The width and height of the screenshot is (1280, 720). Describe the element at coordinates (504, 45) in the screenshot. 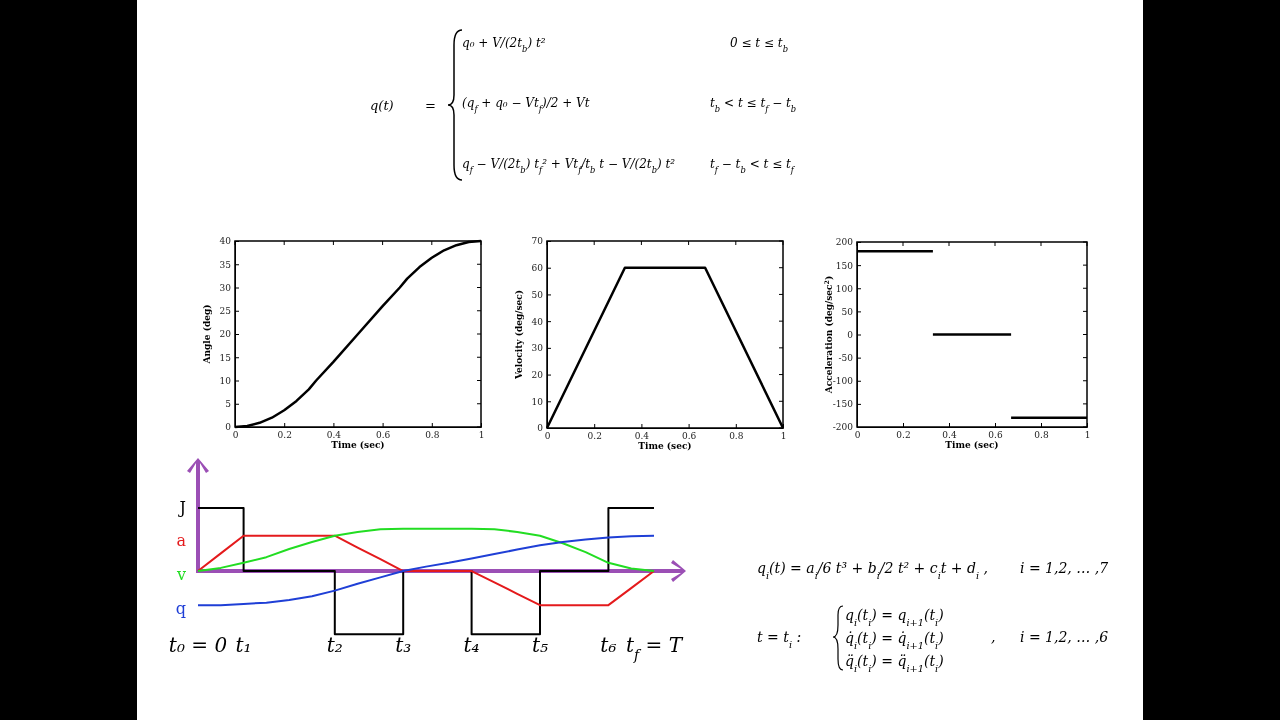

I see `text: q₀ + V/(2t$_{b}$) t²` at that location.